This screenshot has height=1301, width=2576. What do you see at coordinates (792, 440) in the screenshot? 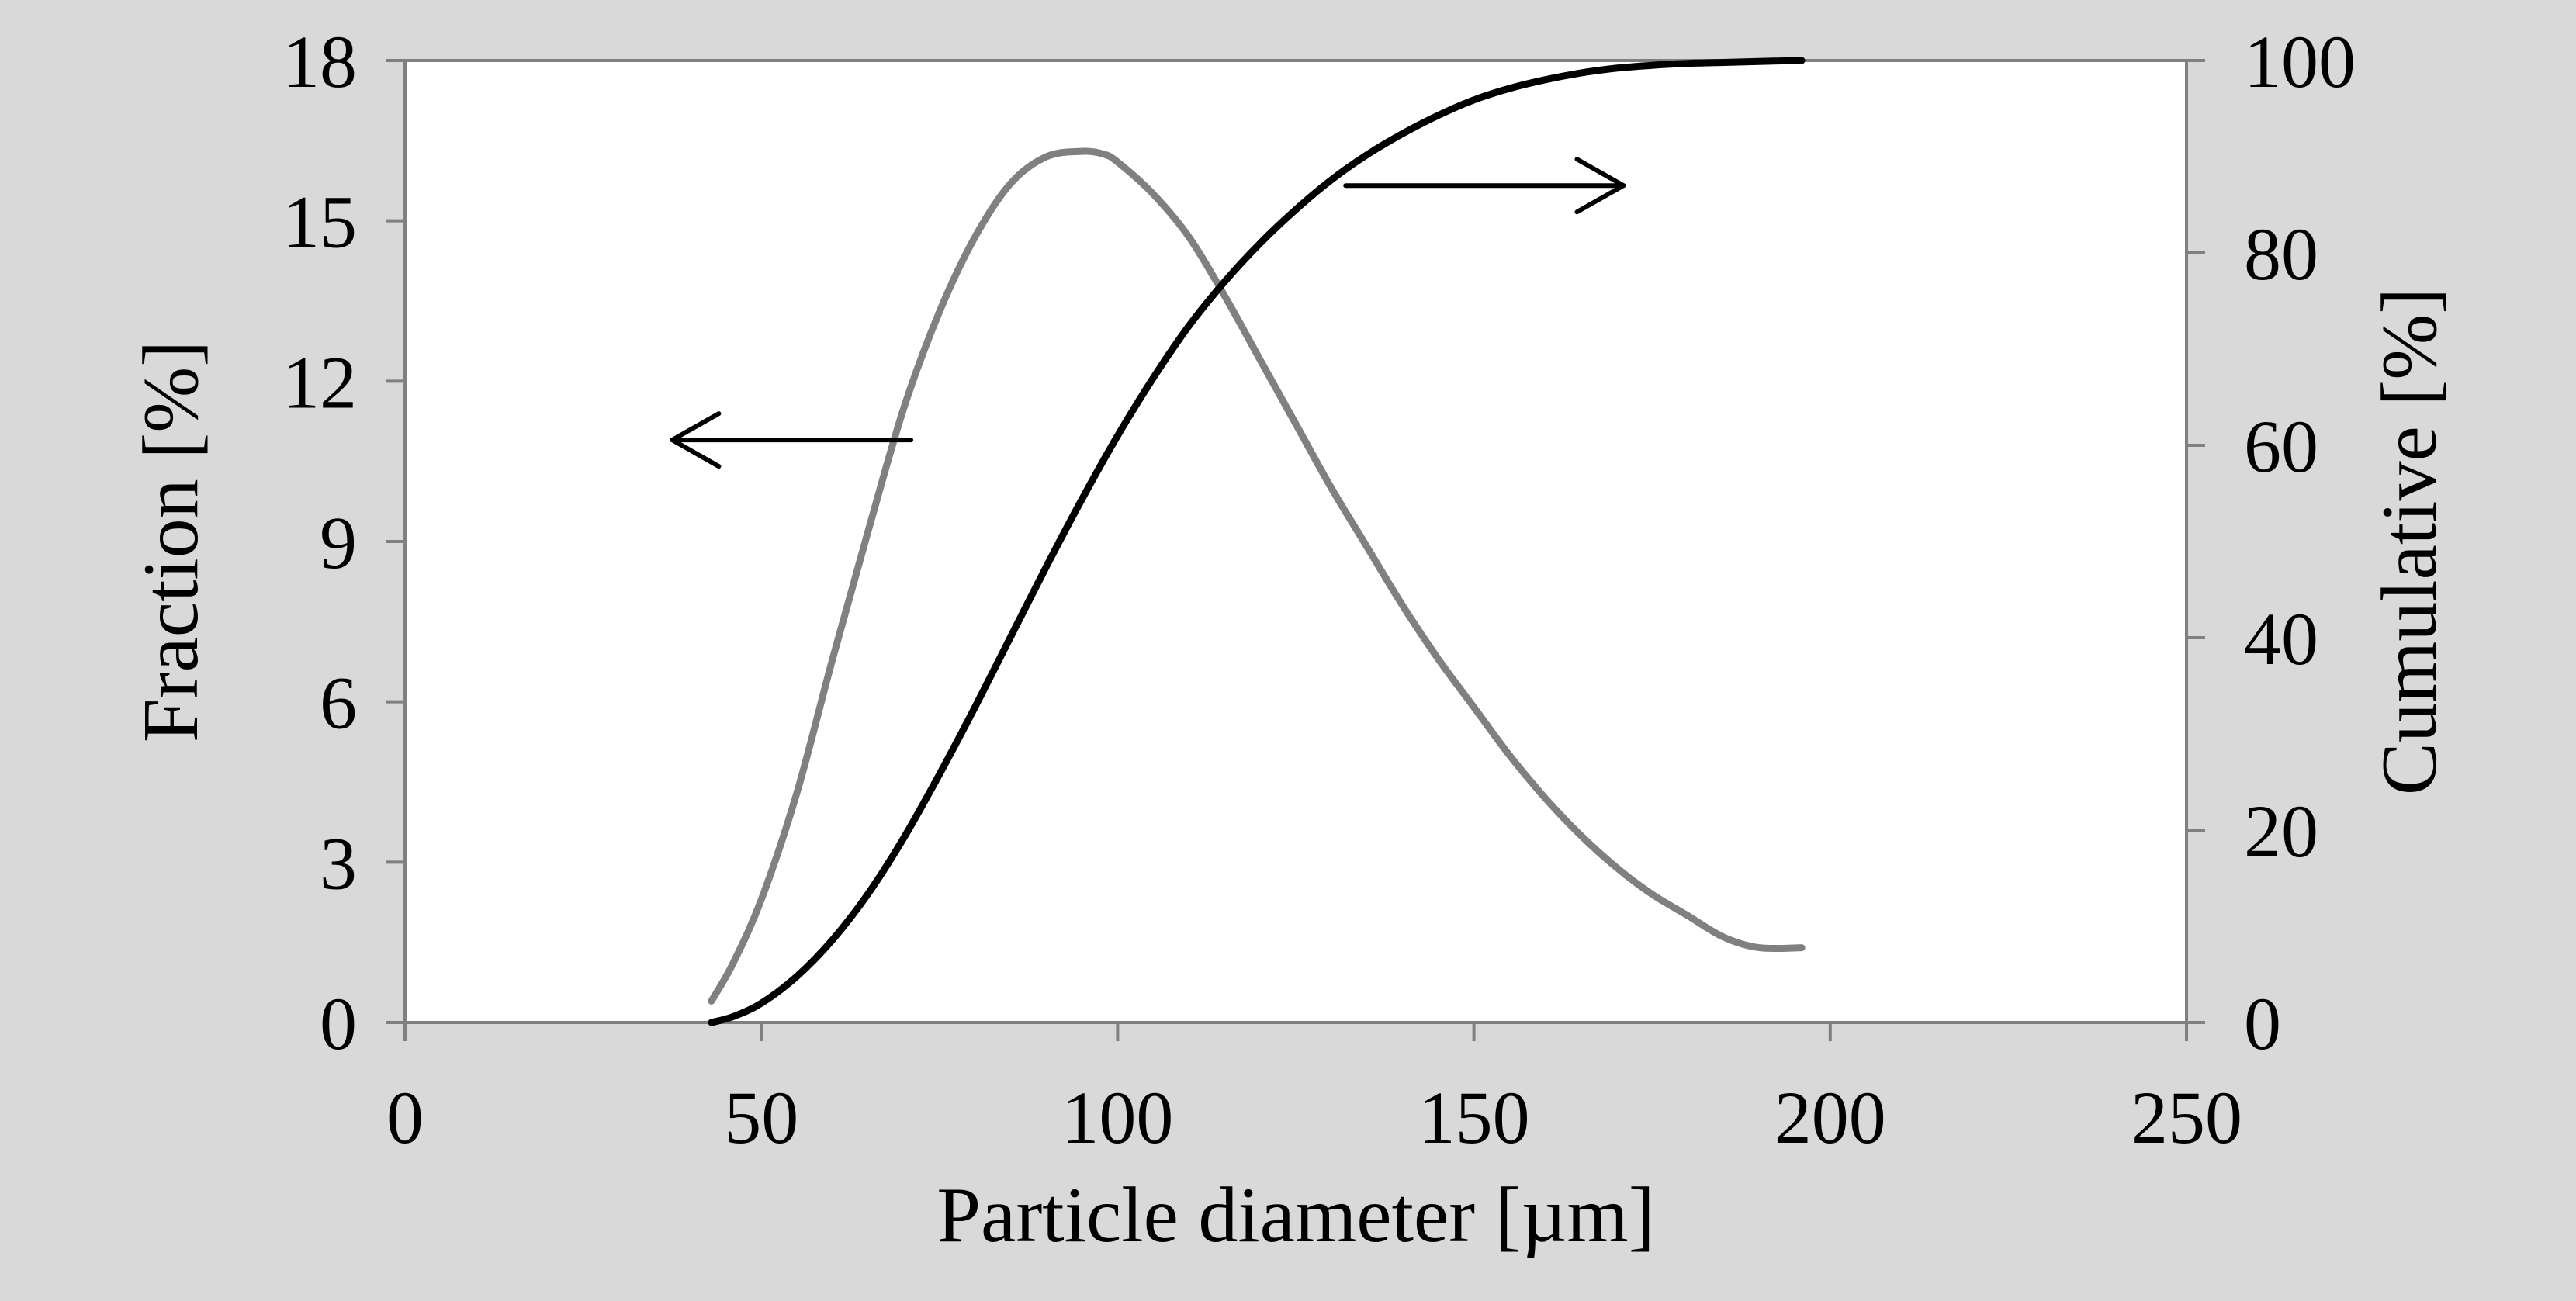
I see `arrow-left-icon` at bounding box center [792, 440].